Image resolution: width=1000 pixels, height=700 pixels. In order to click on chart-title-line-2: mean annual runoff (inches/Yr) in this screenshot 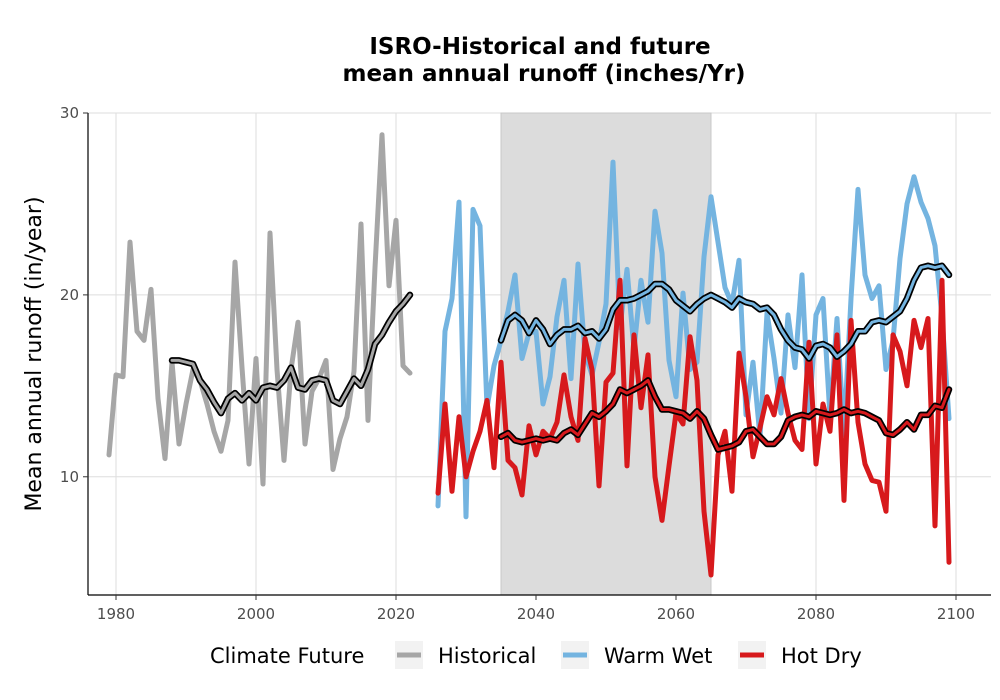, I will do `click(543, 74)`.